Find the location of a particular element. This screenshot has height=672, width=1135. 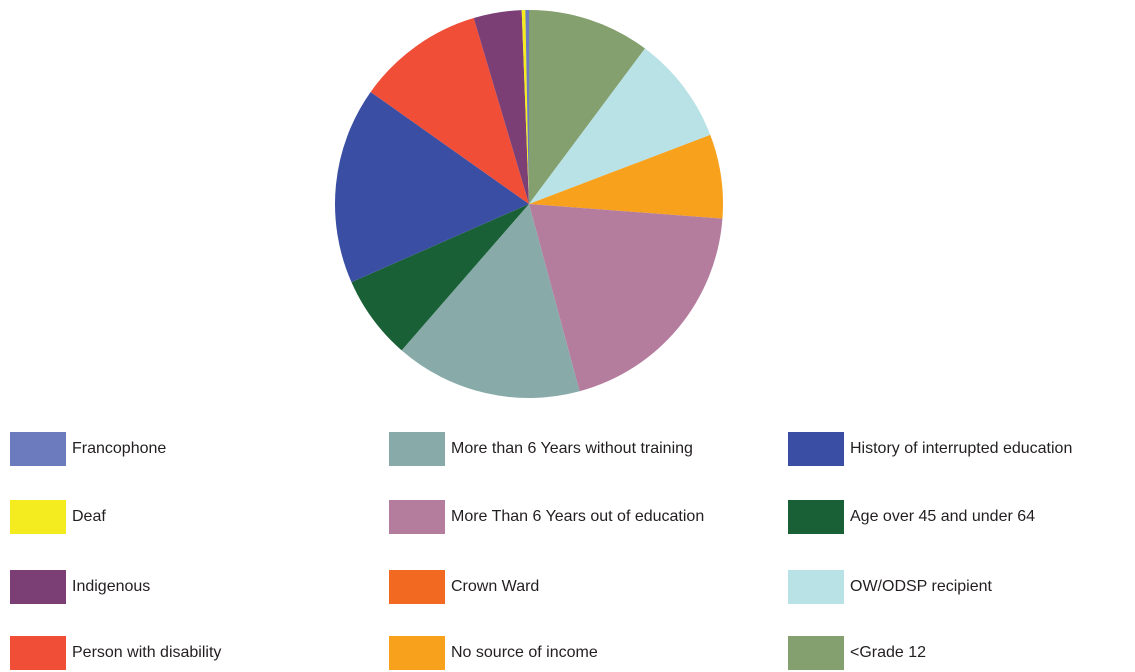

pie-slice-history-of-interrupted-education is located at coordinates (431, 187).